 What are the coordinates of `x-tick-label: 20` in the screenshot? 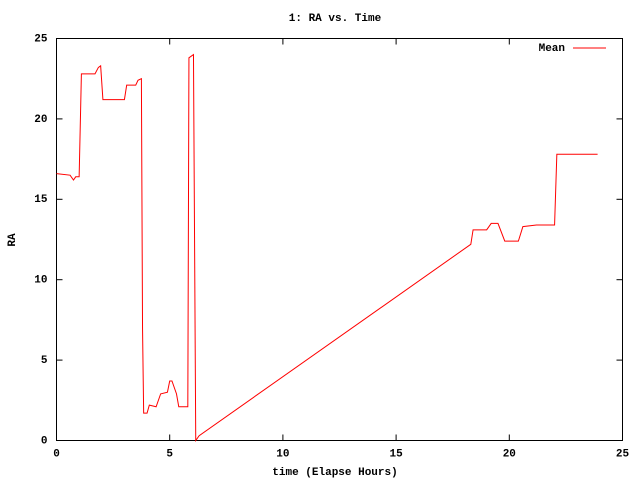 It's located at (509, 454).